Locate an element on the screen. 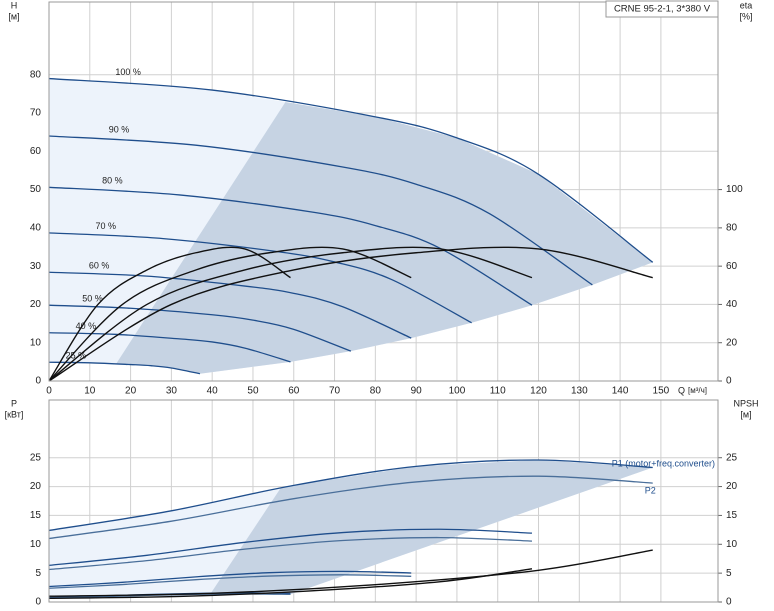  curve-label: 25 % is located at coordinates (76, 356).